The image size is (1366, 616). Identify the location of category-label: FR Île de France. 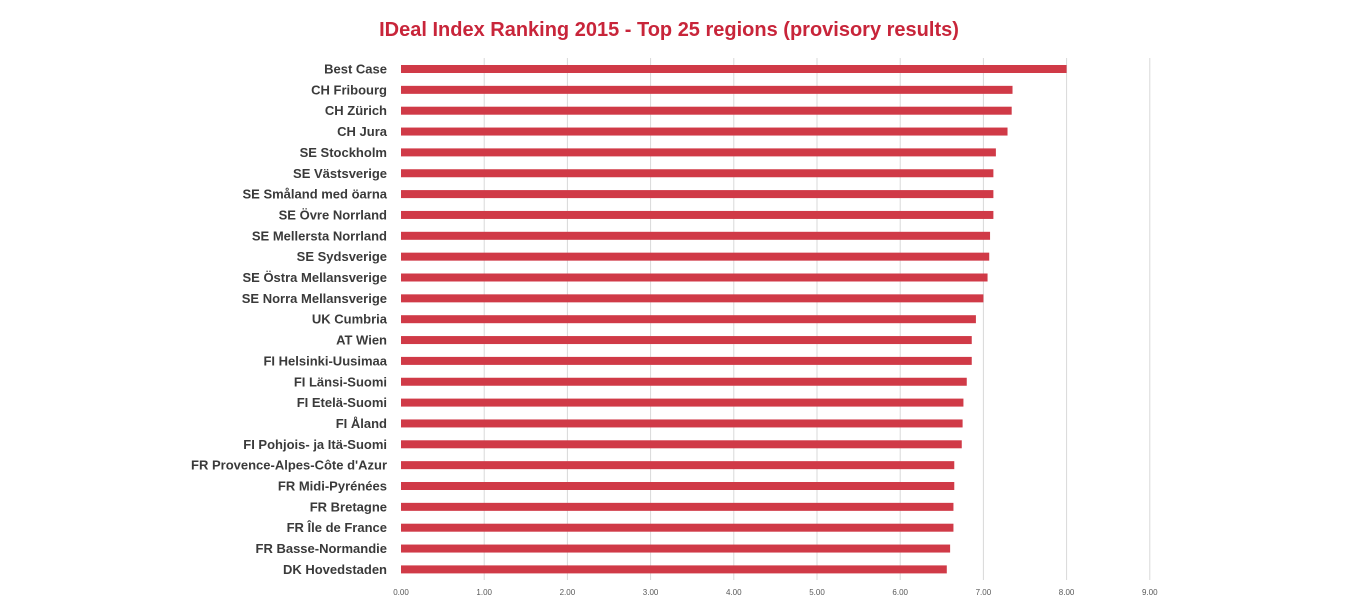
(337, 527).